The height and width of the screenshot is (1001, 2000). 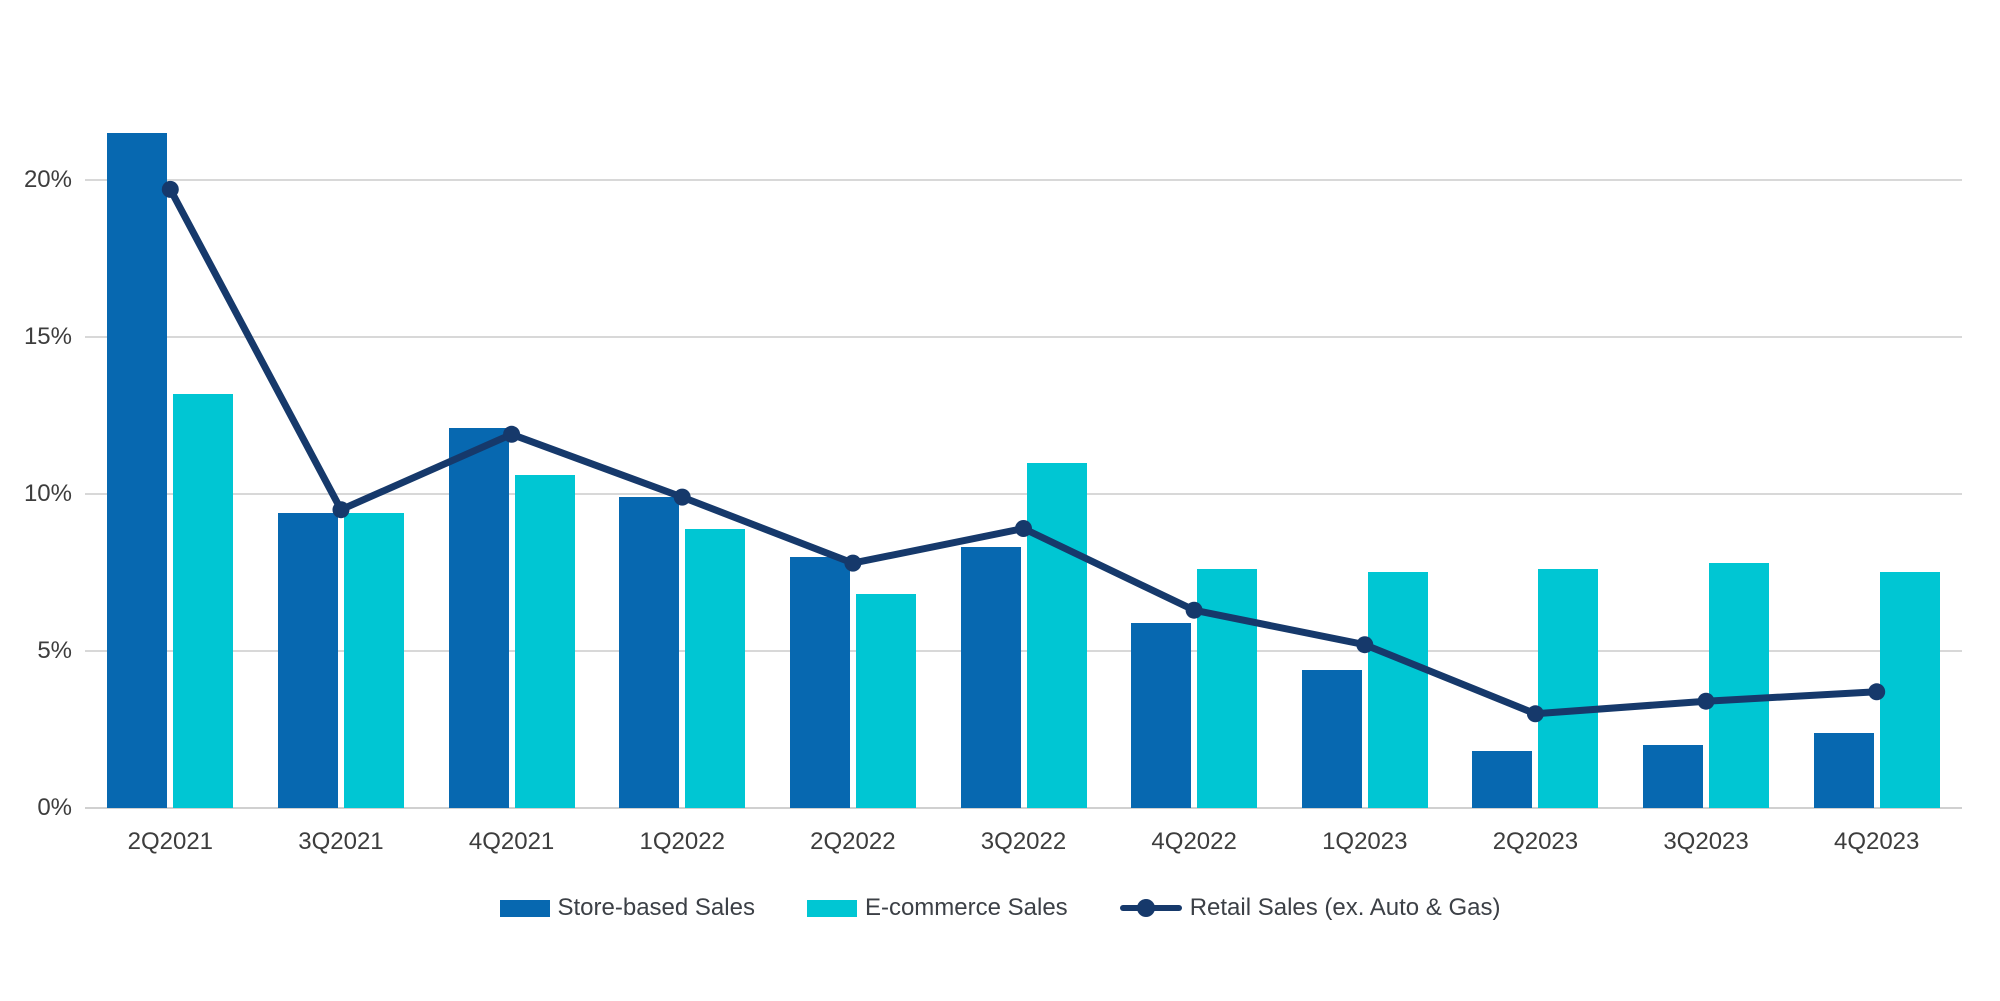 I want to click on legend-label-retail-sales: Retail Sales (ex. Auto & Gas), so click(x=1345, y=907).